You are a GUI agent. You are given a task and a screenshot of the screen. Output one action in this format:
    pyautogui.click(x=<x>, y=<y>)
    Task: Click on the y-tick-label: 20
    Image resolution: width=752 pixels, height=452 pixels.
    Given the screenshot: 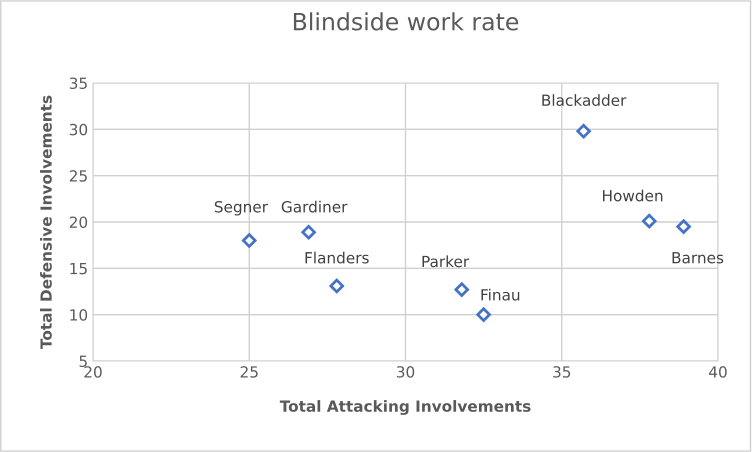 What is the action you would take?
    pyautogui.click(x=79, y=222)
    